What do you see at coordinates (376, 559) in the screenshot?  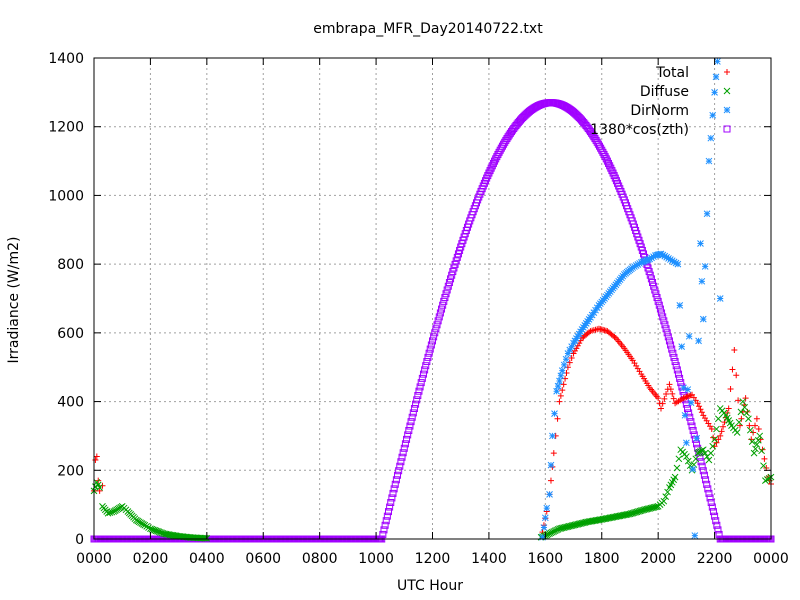 I see `x-tick-label: 1000` at bounding box center [376, 559].